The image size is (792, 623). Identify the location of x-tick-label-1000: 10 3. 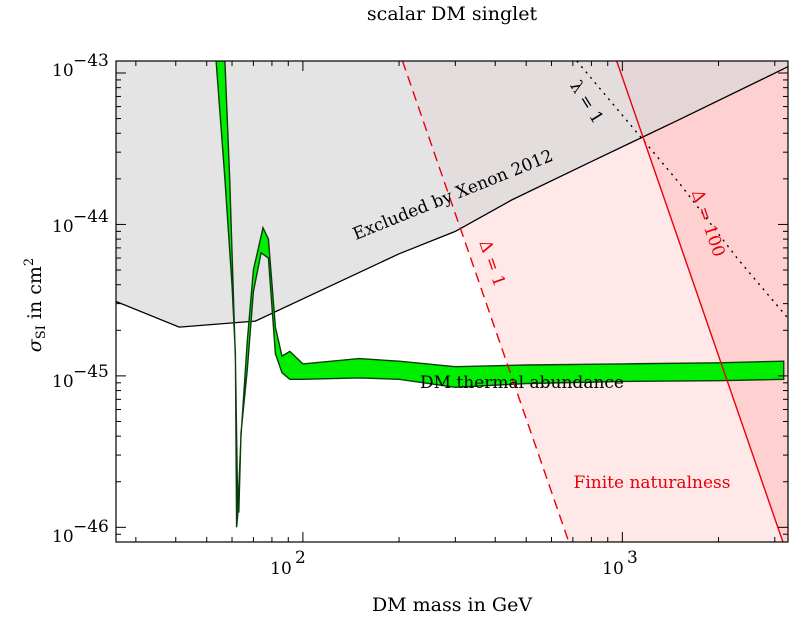
(620, 563).